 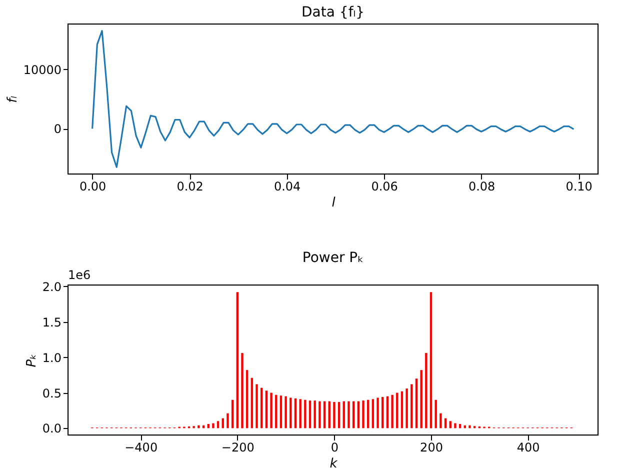 What do you see at coordinates (52, 287) in the screenshot?
I see `y-tick-label: 2.0` at bounding box center [52, 287].